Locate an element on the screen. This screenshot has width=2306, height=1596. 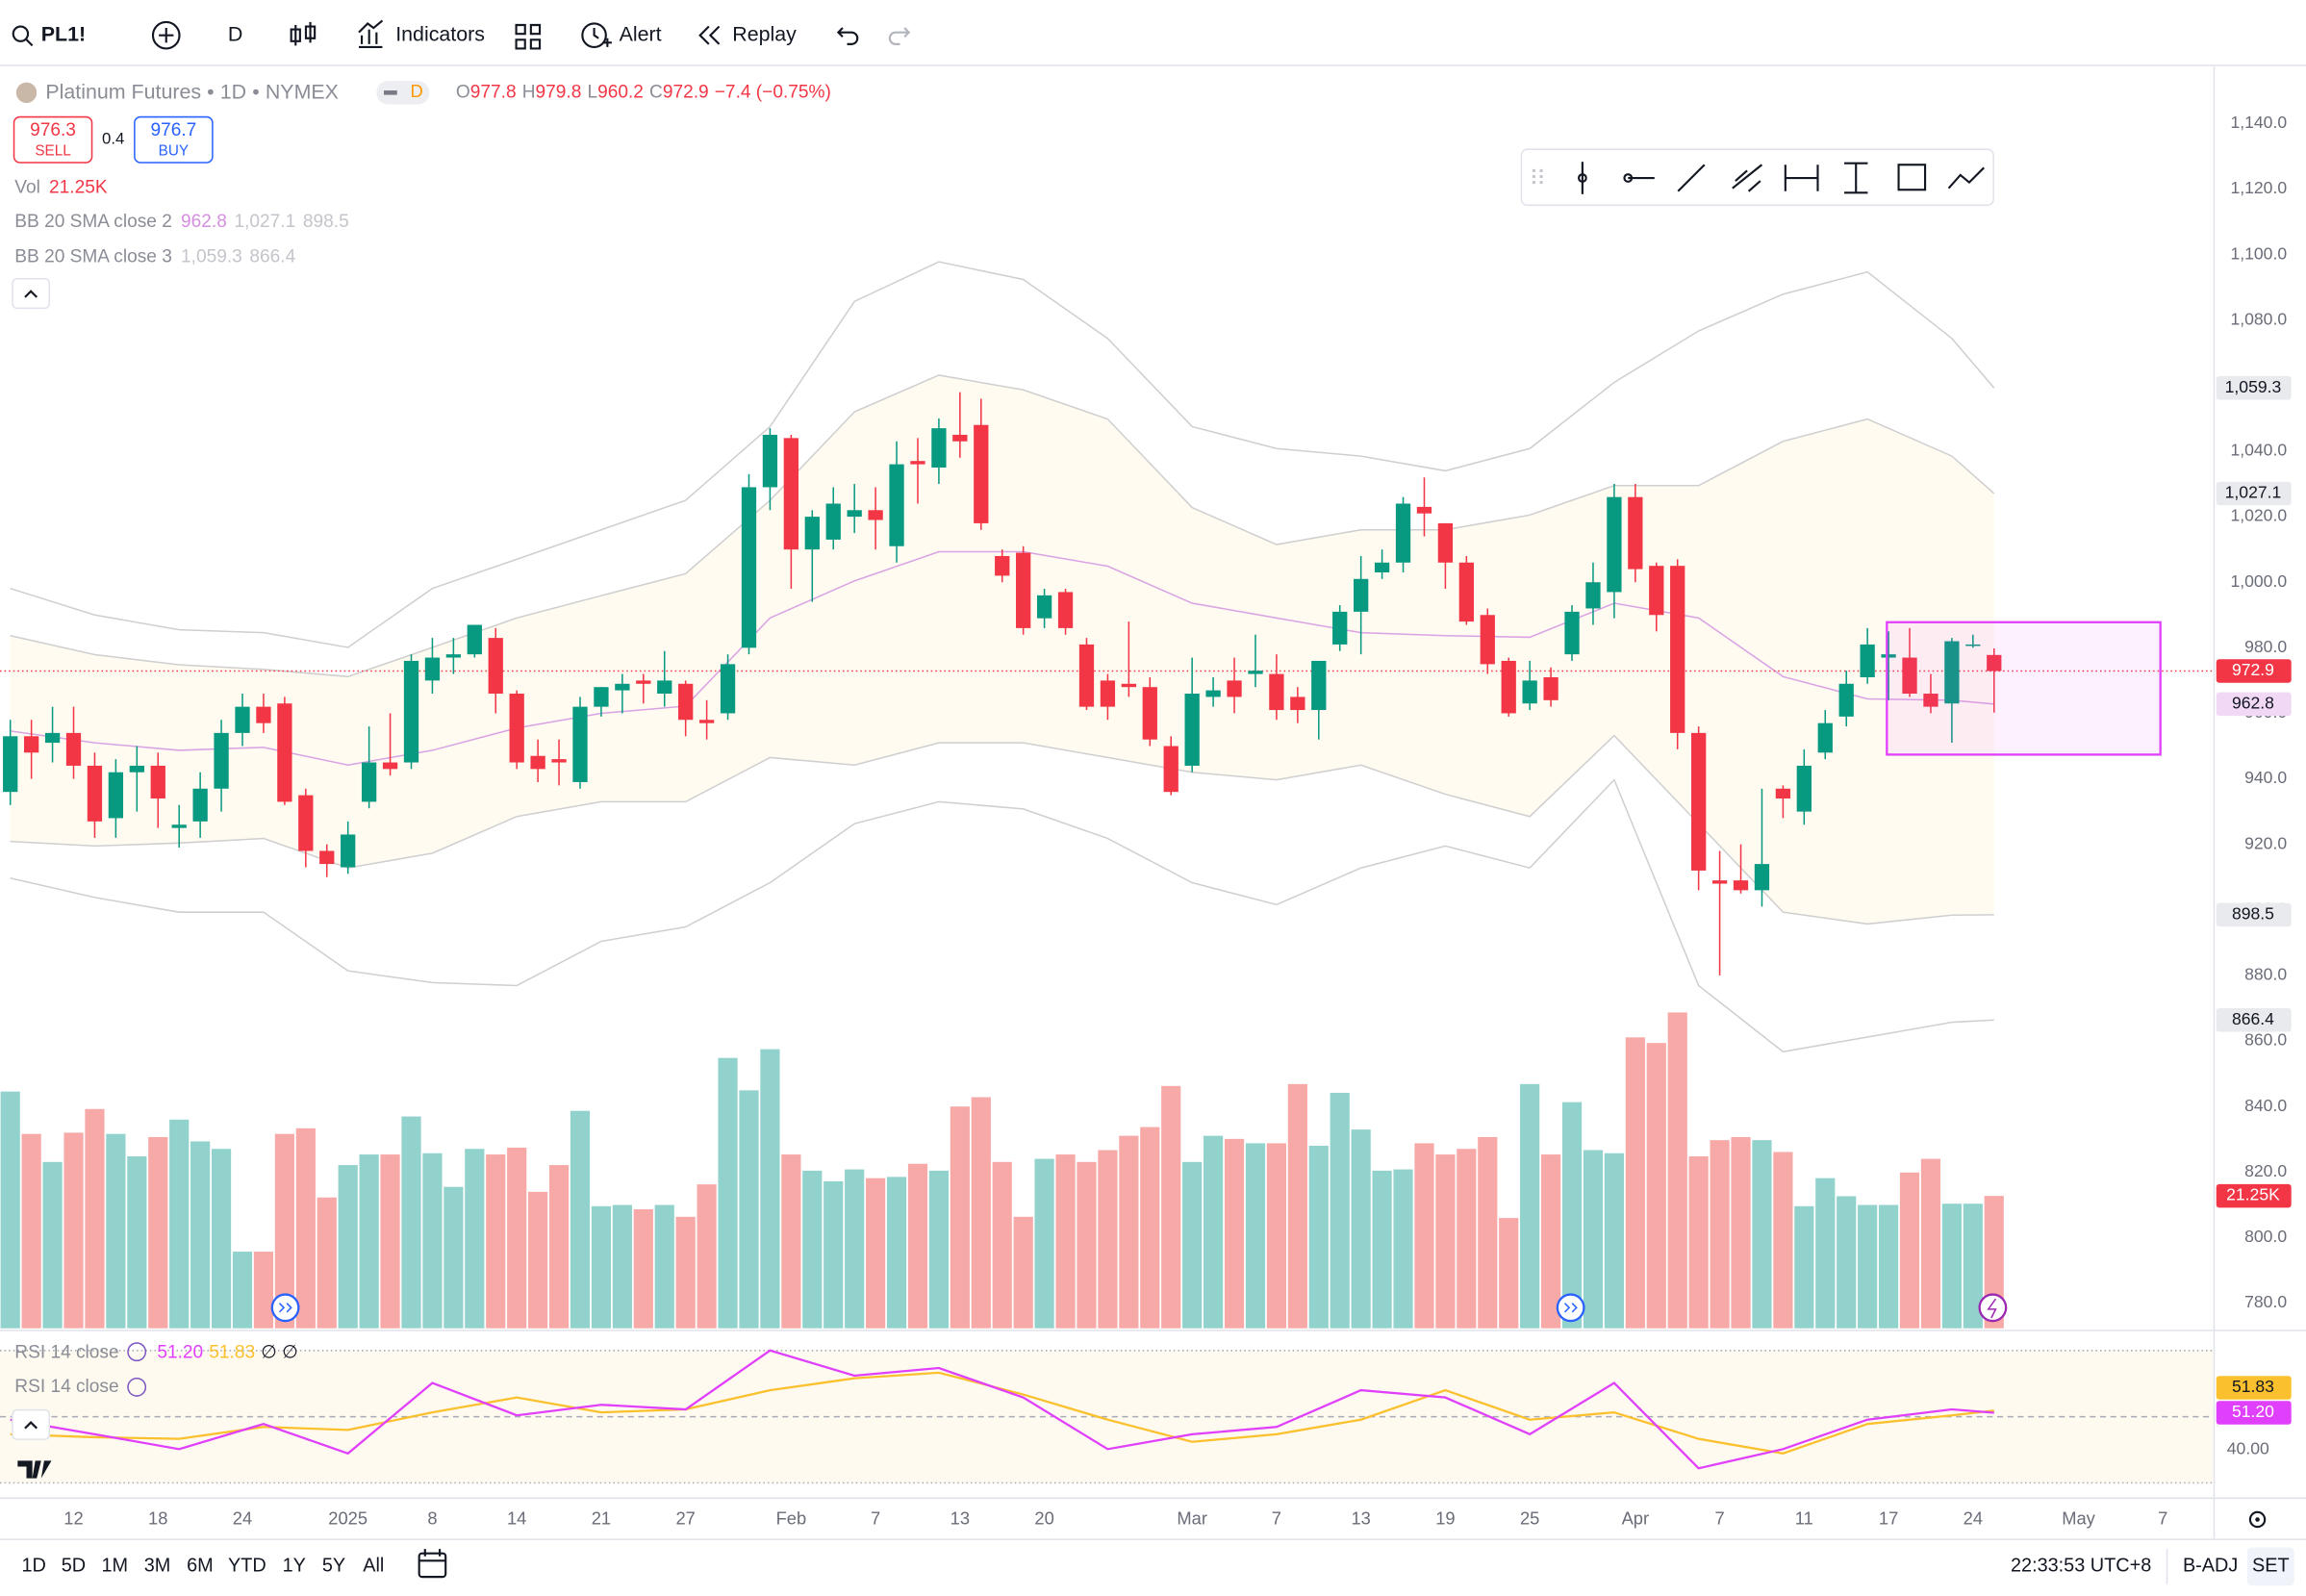
indicators-icon is located at coordinates (371, 33).